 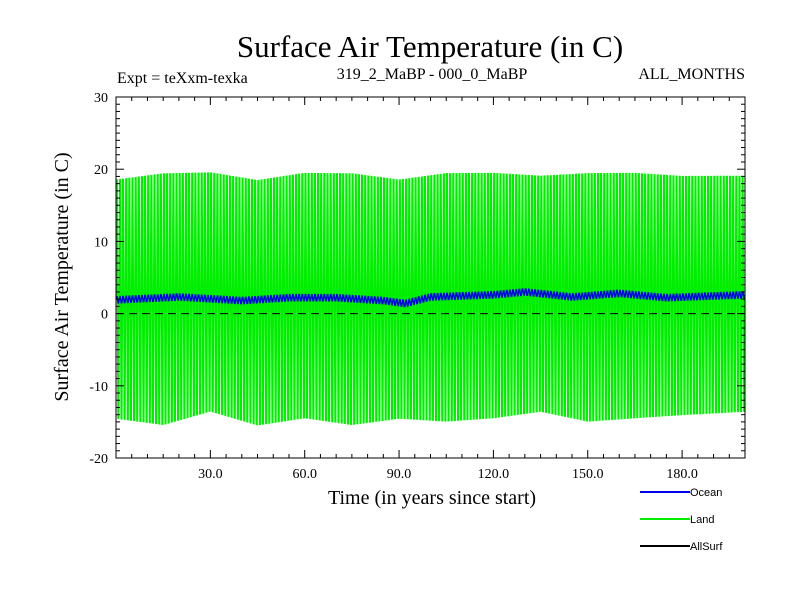 What do you see at coordinates (432, 498) in the screenshot?
I see `x-axis-label: Time (in years since start)` at bounding box center [432, 498].